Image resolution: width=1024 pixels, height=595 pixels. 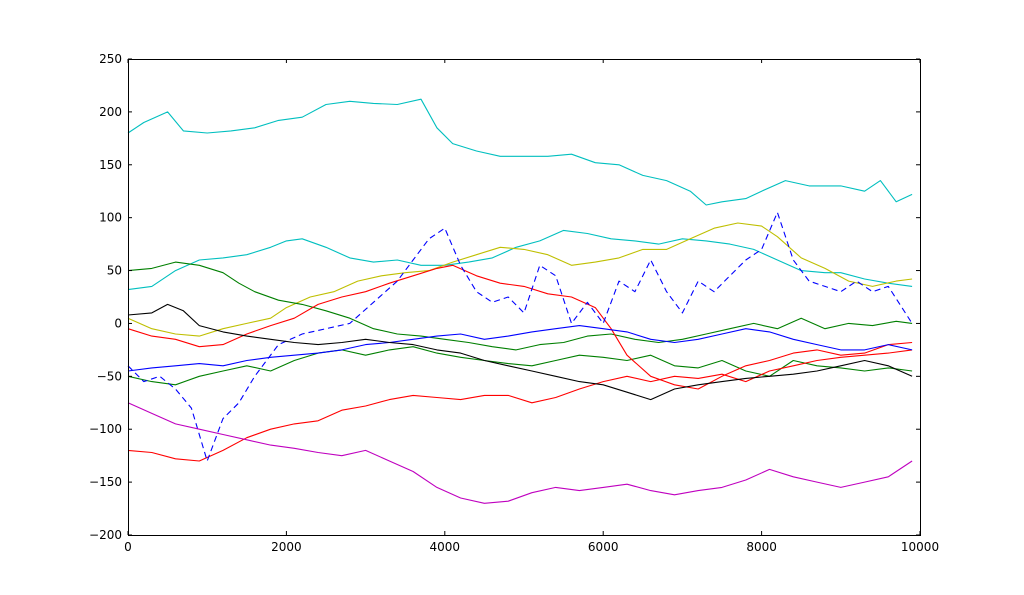 I want to click on y-tick-label: 150, so click(x=110, y=165).